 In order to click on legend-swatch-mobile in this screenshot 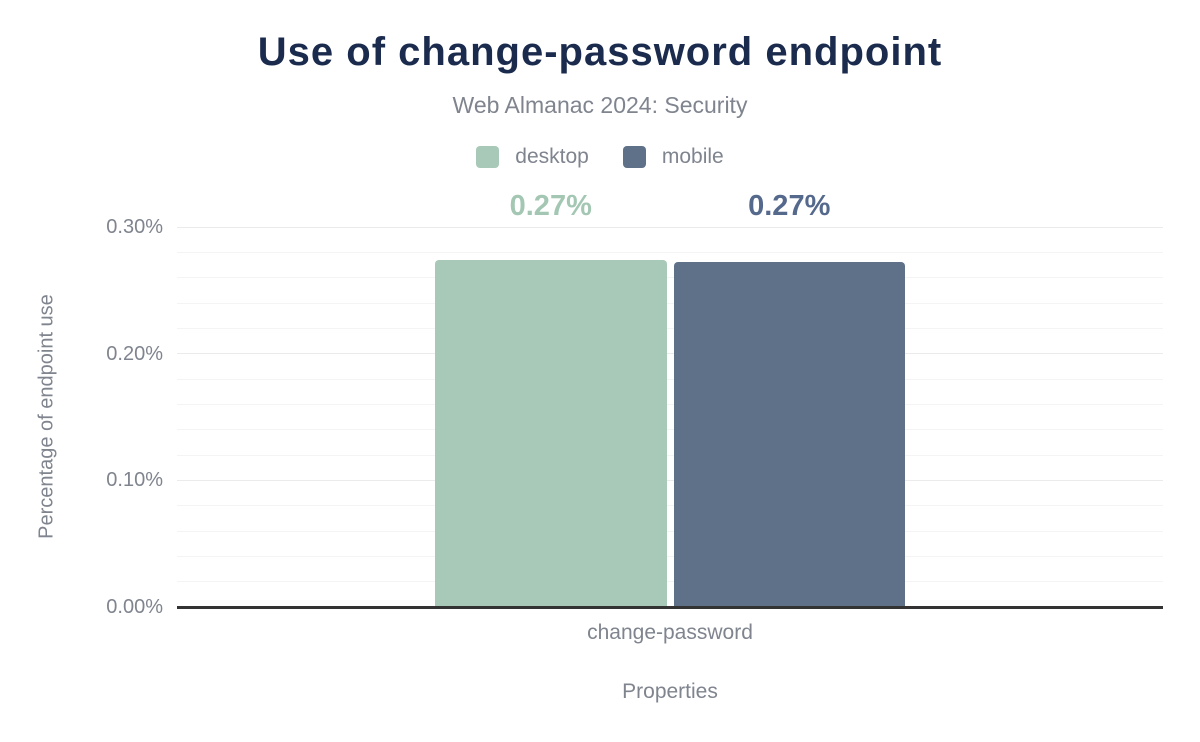, I will do `click(634, 157)`.